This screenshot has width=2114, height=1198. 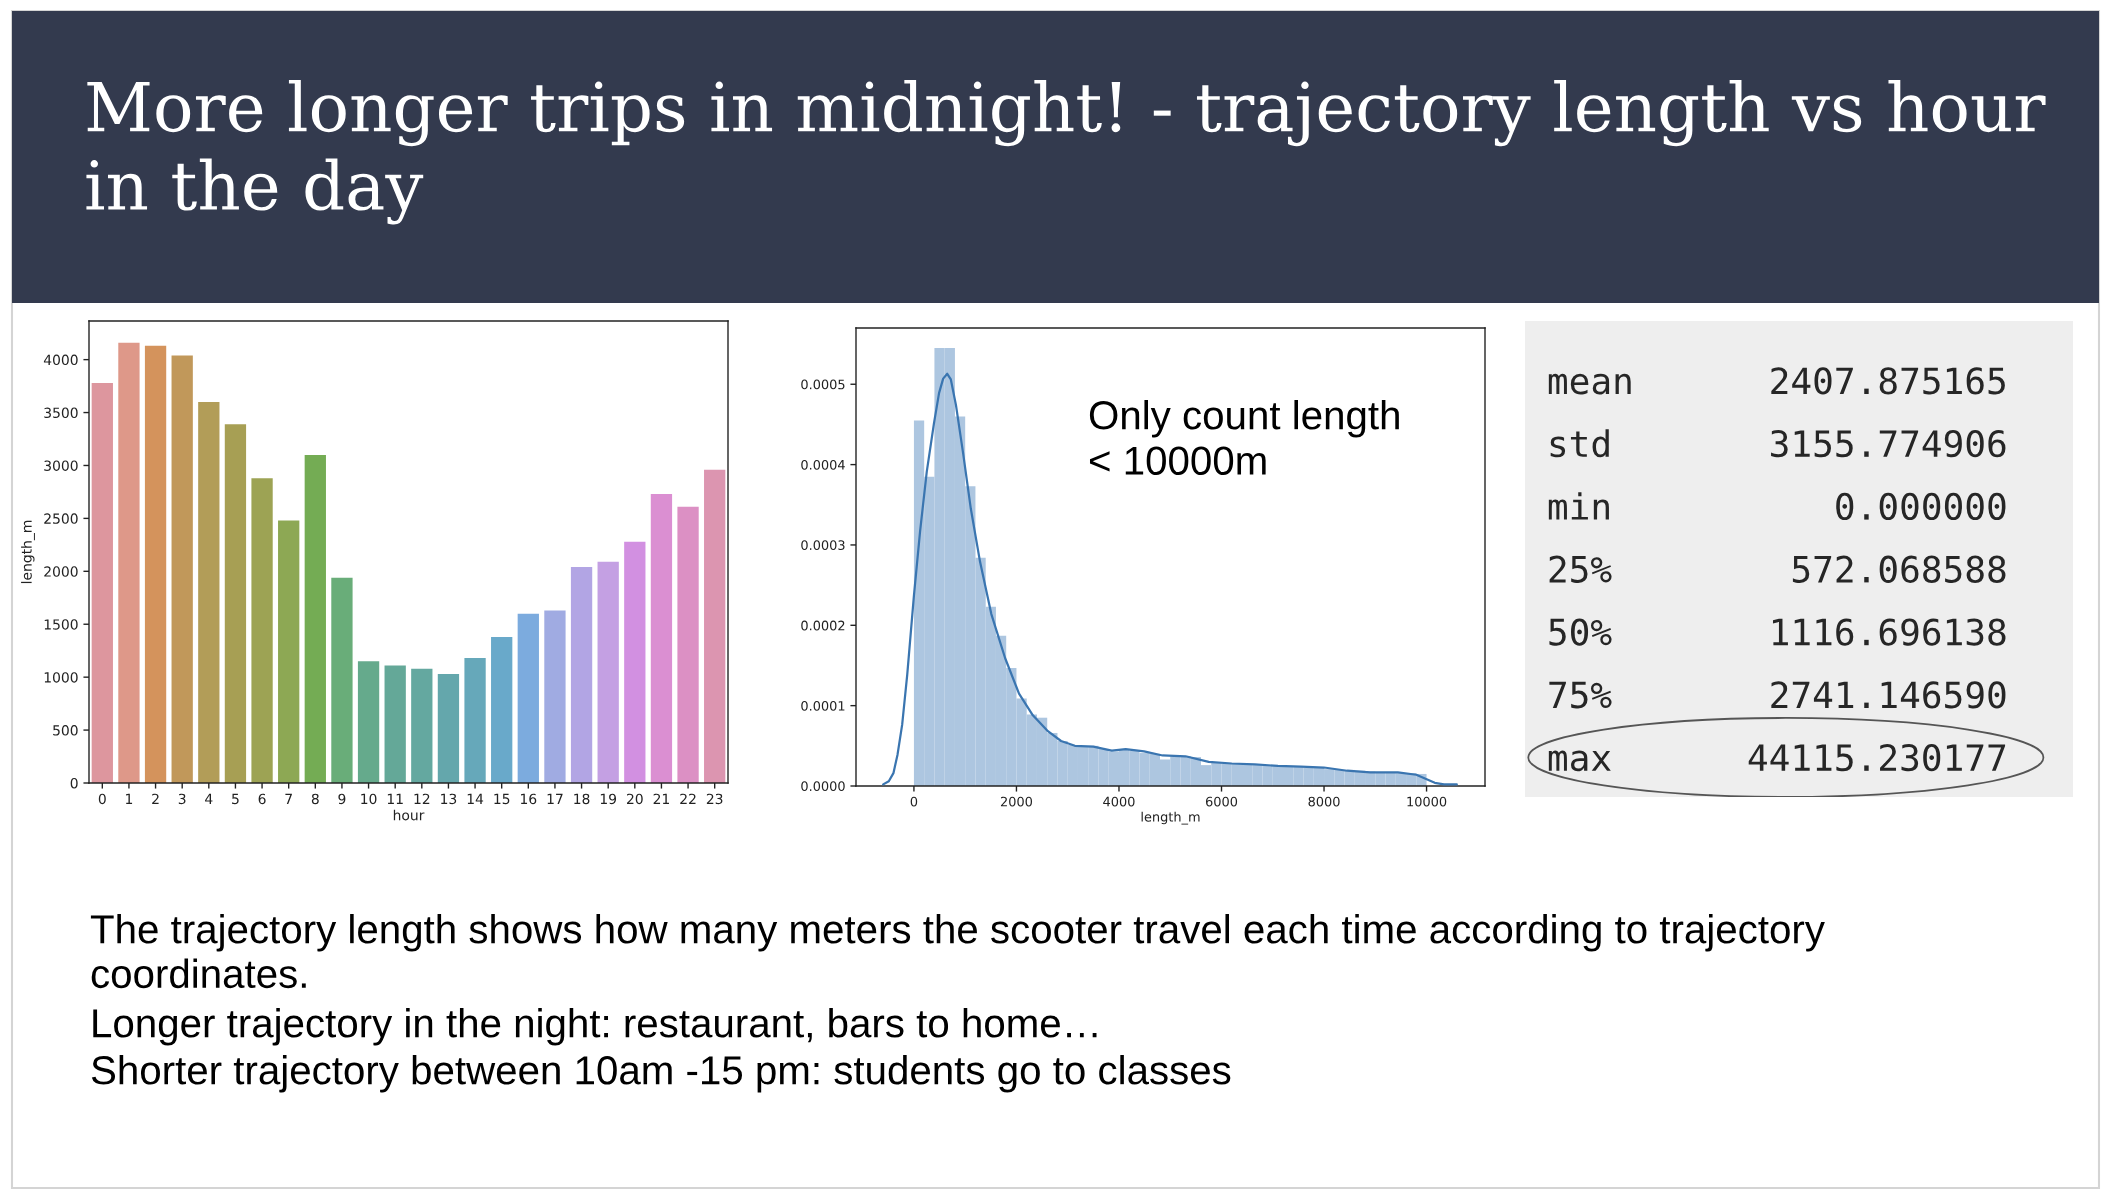 I want to click on x-tick-label: 1, so click(x=129, y=798).